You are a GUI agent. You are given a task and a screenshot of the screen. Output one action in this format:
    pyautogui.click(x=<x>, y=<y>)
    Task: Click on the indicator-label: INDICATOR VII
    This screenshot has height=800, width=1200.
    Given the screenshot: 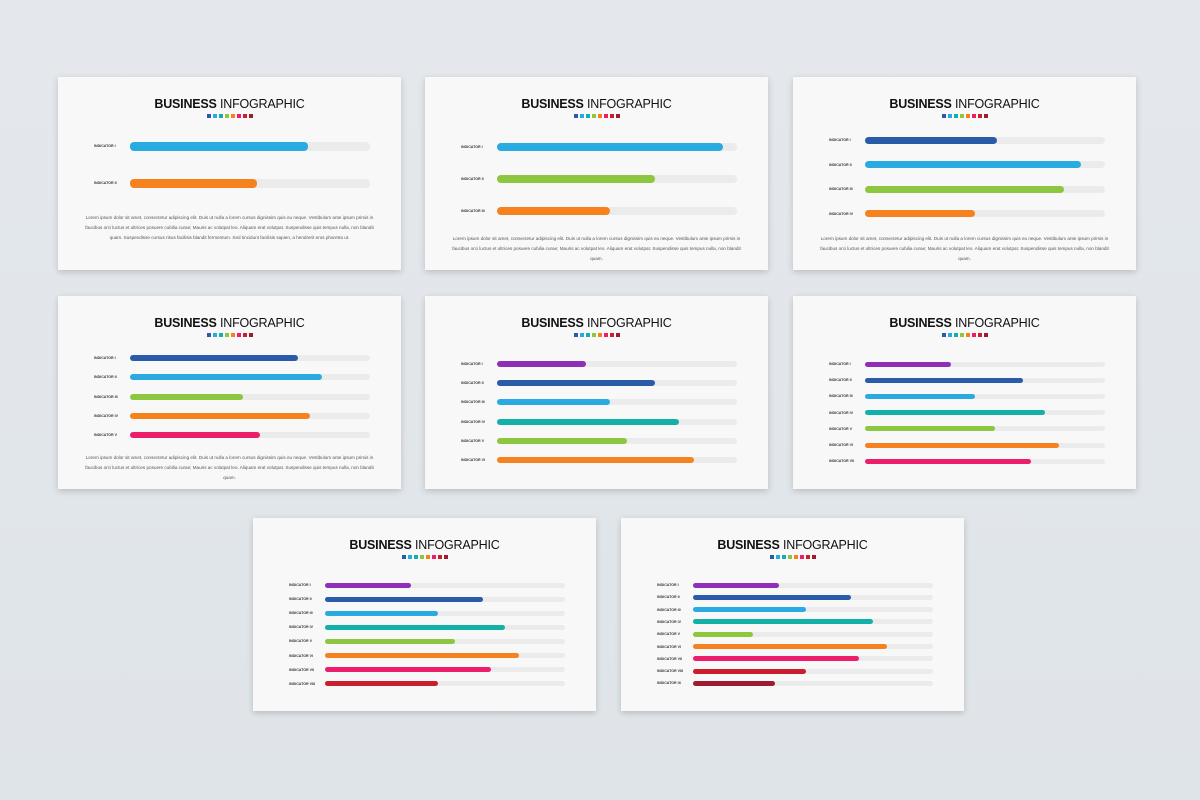 What is the action you would take?
    pyautogui.click(x=302, y=669)
    